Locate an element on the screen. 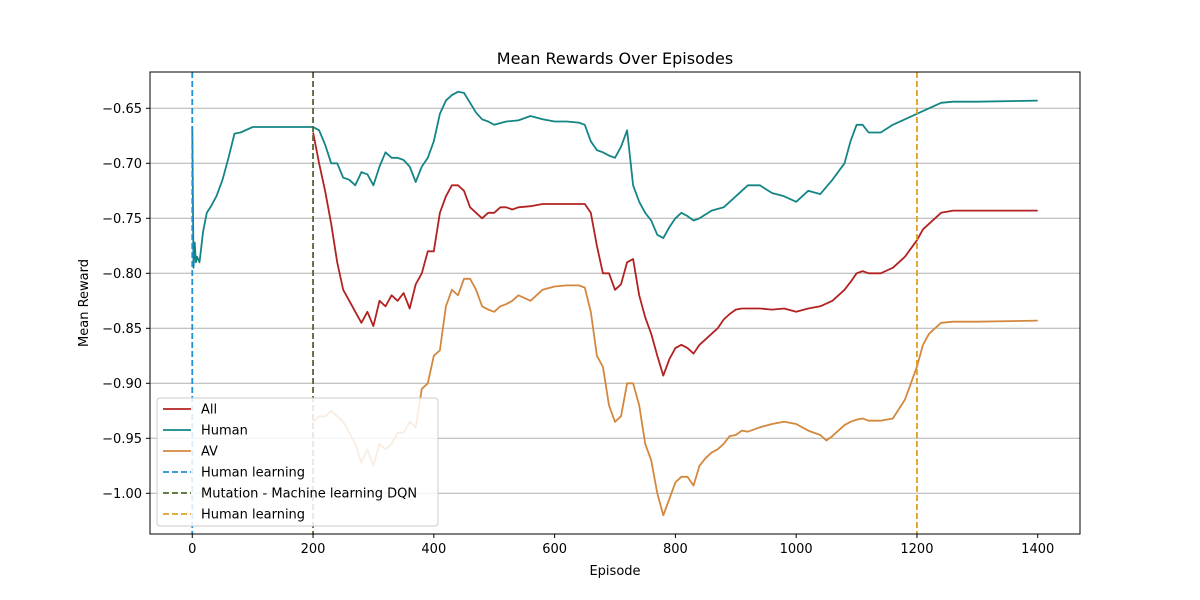  x-tick-label: 0 is located at coordinates (192, 549).